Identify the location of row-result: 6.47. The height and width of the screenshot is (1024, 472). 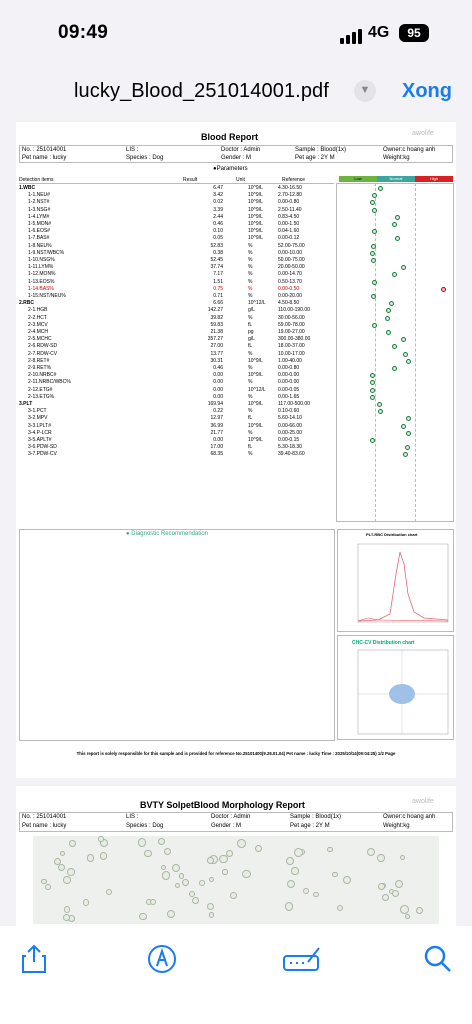
(205, 188).